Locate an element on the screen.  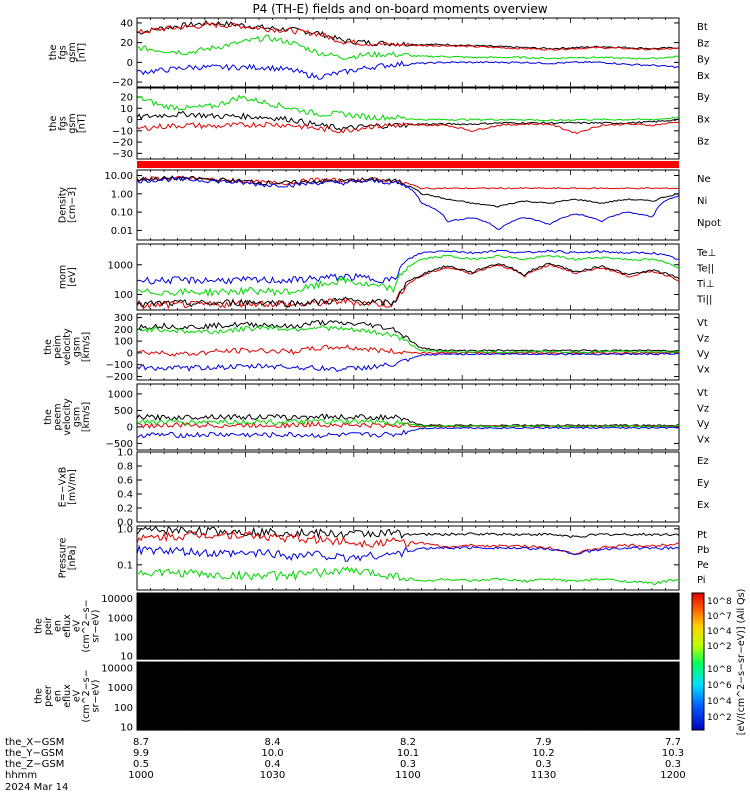
y-axis-label: [cm−3] is located at coordinates (72, 205).